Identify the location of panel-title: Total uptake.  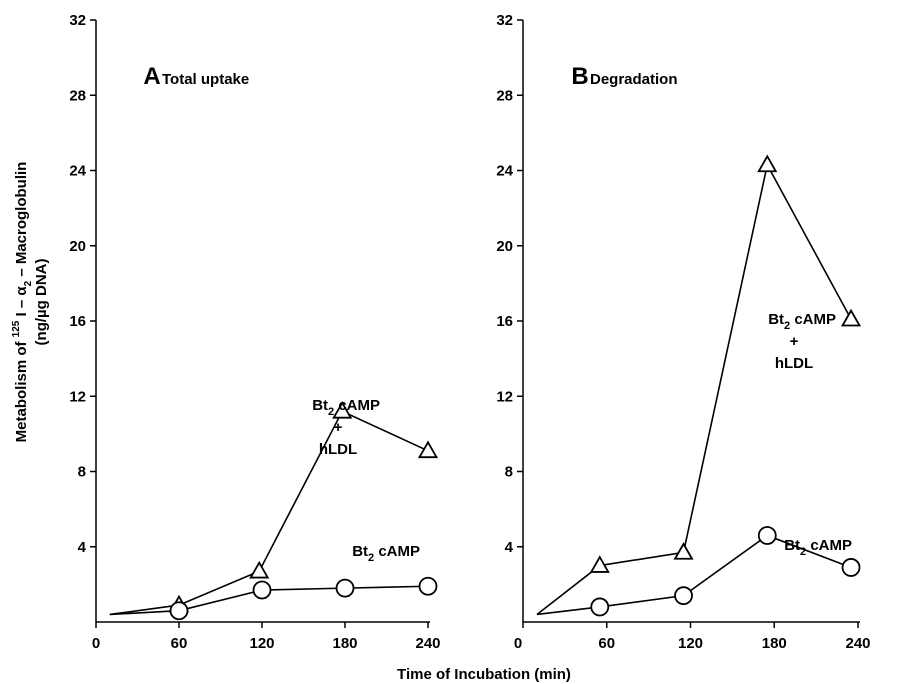
(205, 79).